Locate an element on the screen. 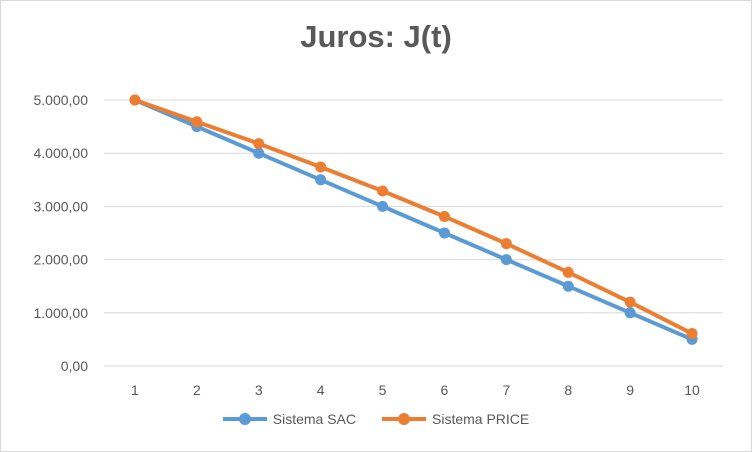  x-tick-label: 1 is located at coordinates (135, 390).